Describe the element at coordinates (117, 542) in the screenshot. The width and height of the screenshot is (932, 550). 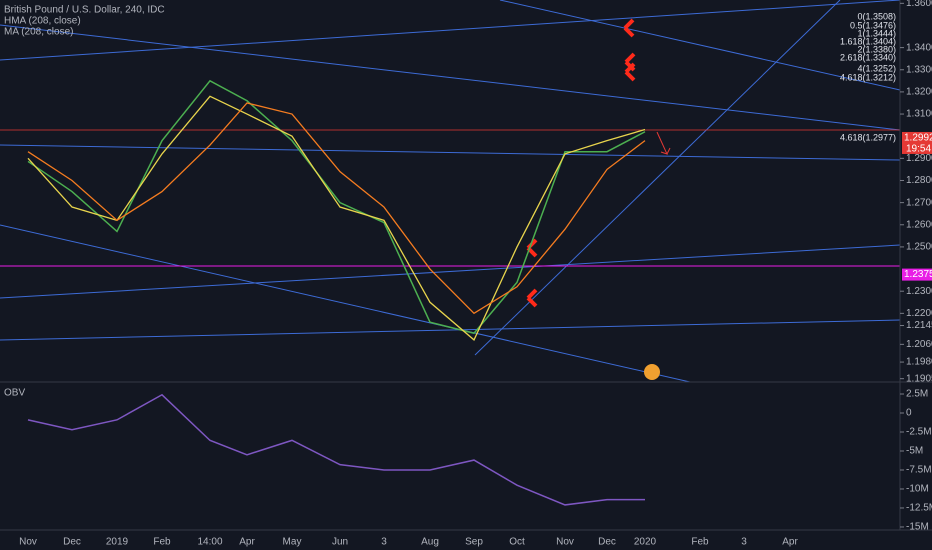
I see `x-tick-label: 2019` at that location.